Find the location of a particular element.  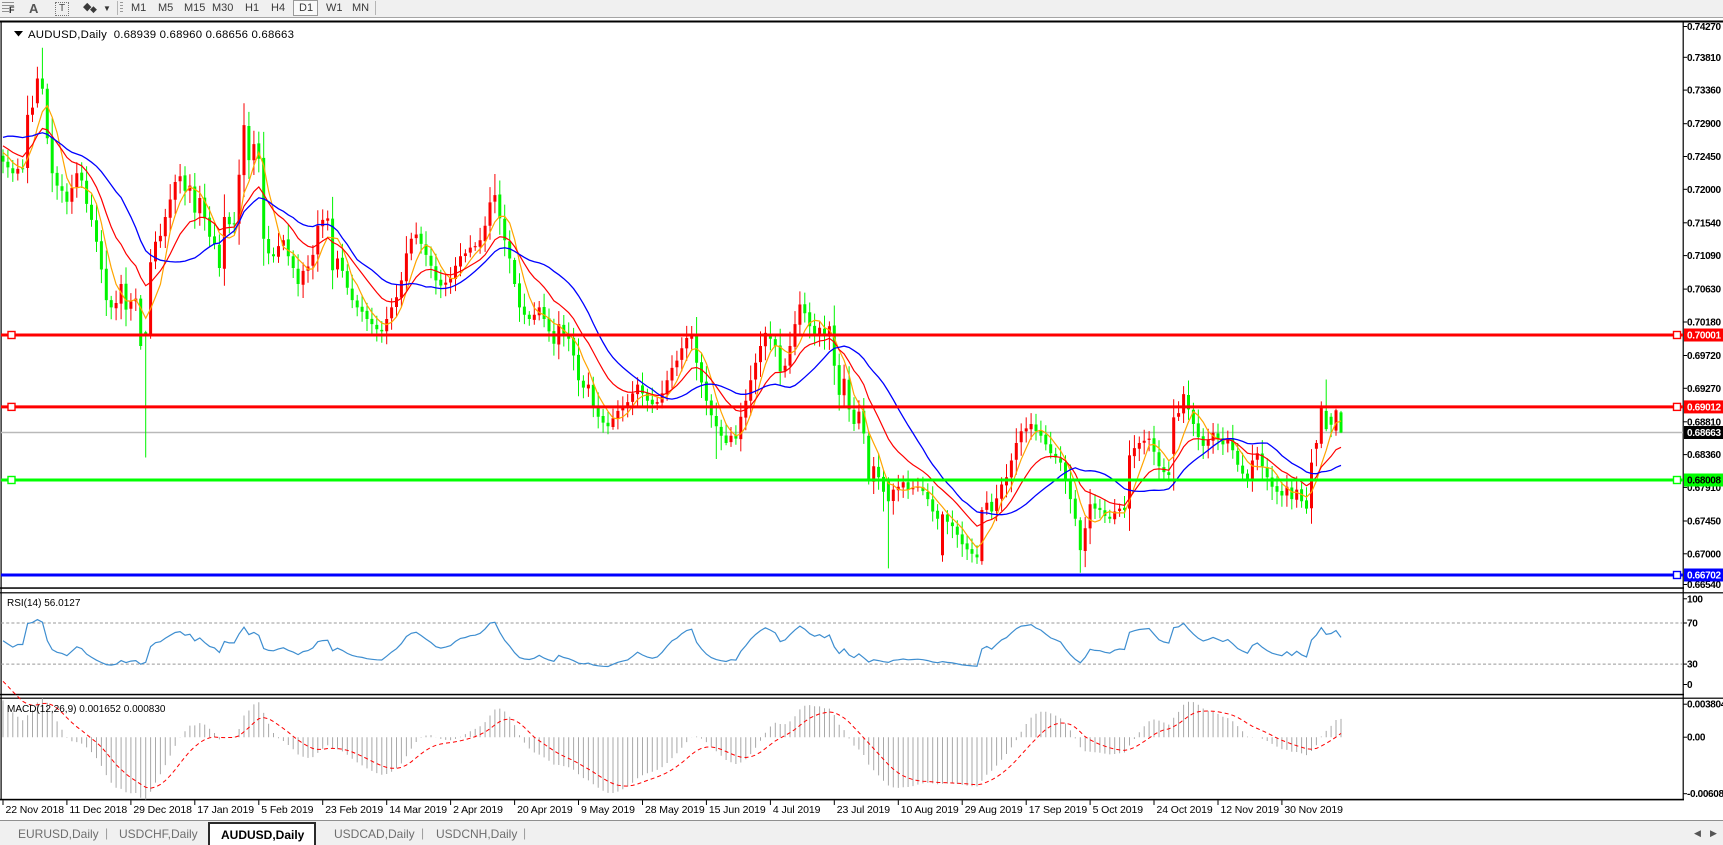

svg-text: 0.68663 is located at coordinates (1704, 433).